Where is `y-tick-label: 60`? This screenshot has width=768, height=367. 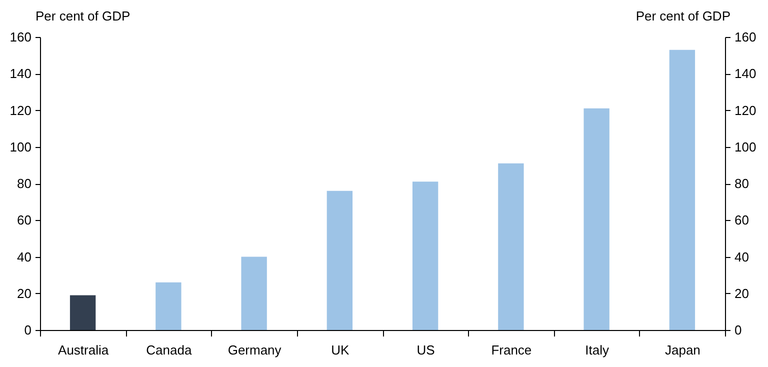 y-tick-label: 60 is located at coordinates (24, 220).